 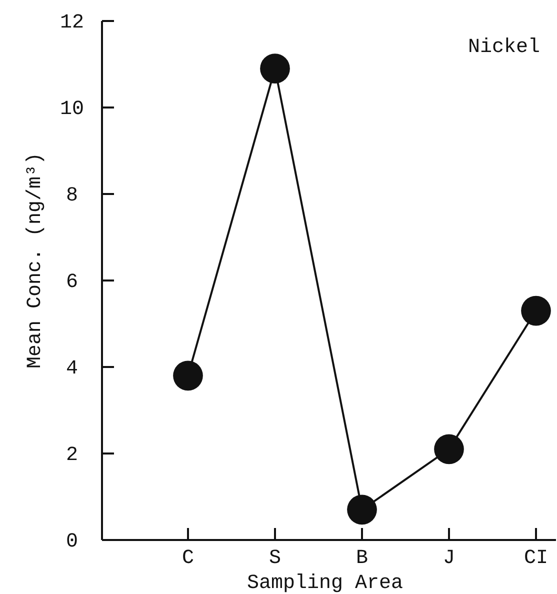 What do you see at coordinates (362, 558) in the screenshot?
I see `x-tick-label: B` at bounding box center [362, 558].